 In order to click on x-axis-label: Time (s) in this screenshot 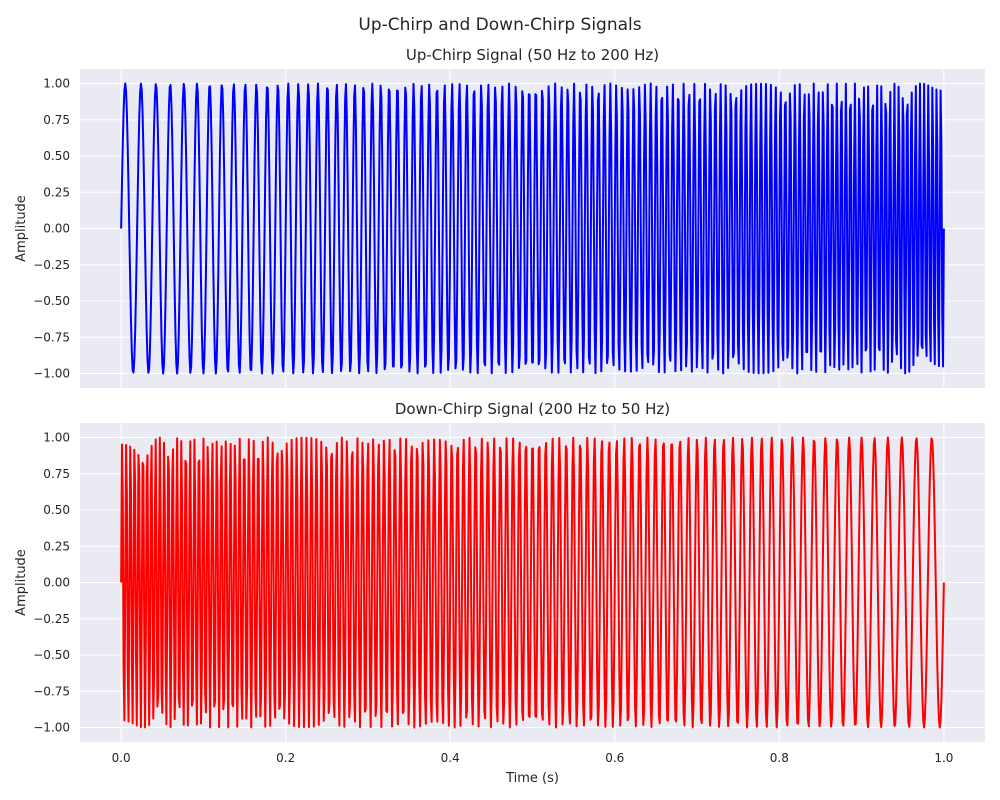, I will do `click(532, 778)`.